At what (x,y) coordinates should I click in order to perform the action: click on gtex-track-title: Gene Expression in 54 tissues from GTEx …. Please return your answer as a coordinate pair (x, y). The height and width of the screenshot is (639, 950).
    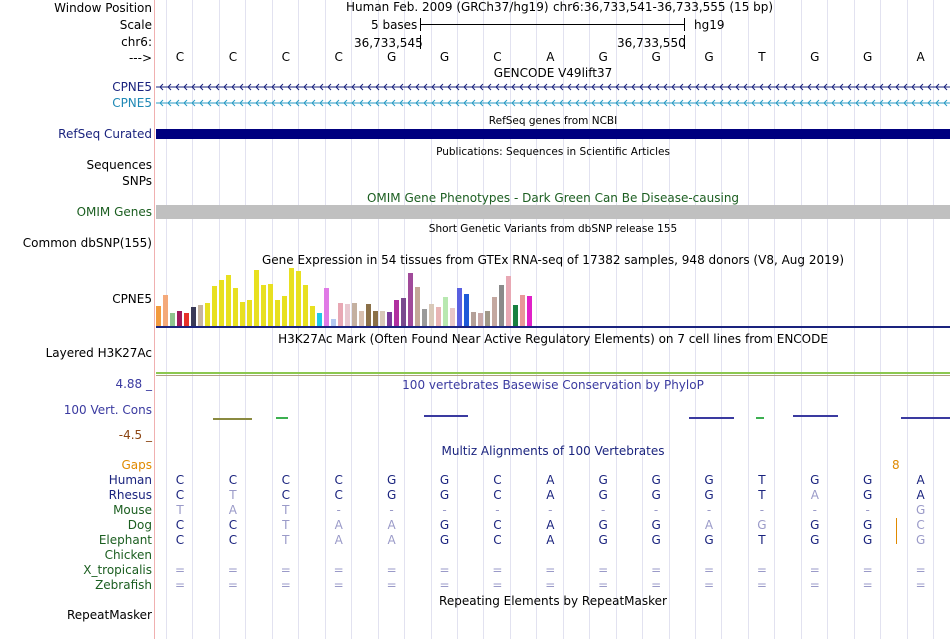
    Looking at the image, I should click on (553, 260).